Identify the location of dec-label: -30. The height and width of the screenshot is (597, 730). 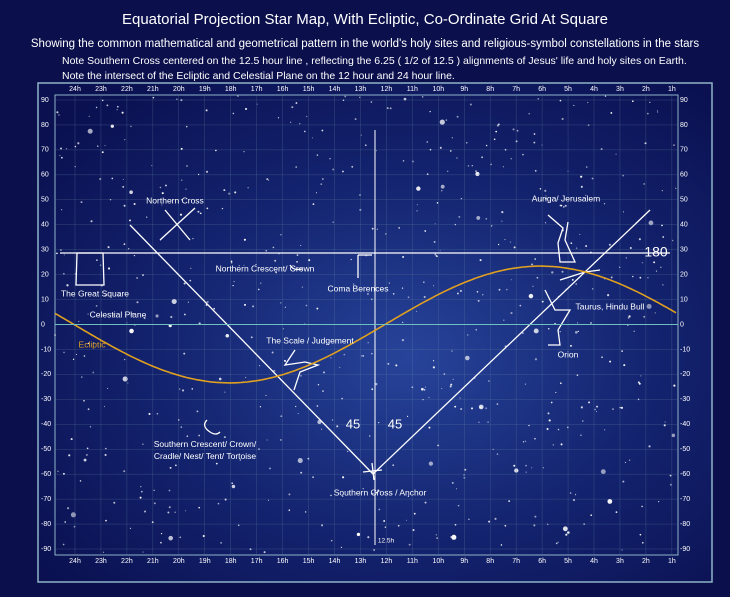
(46, 399).